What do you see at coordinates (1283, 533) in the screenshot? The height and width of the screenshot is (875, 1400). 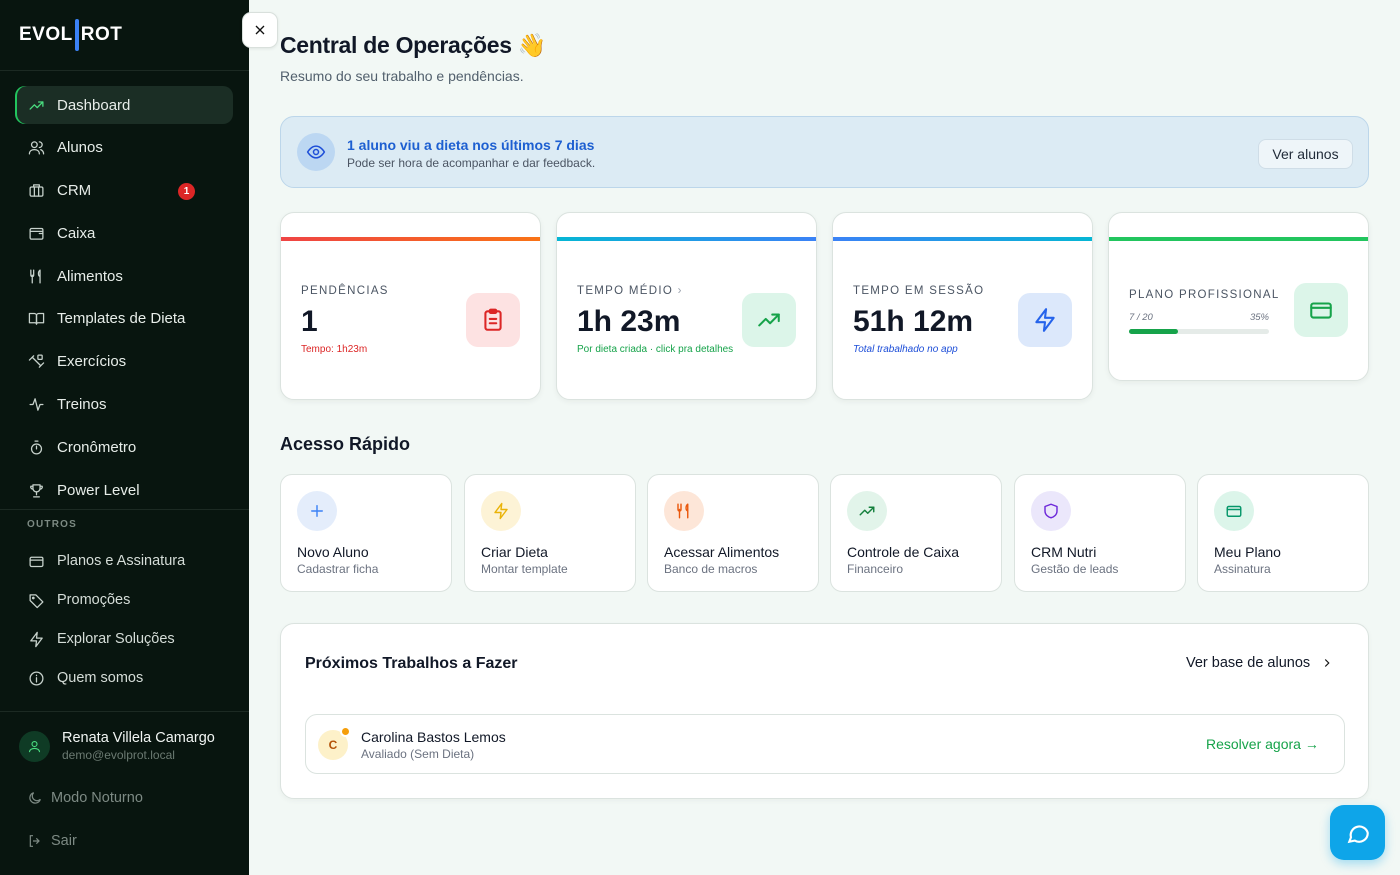 I see `quick-access-meu-plano: Meu Plano Assinatura` at bounding box center [1283, 533].